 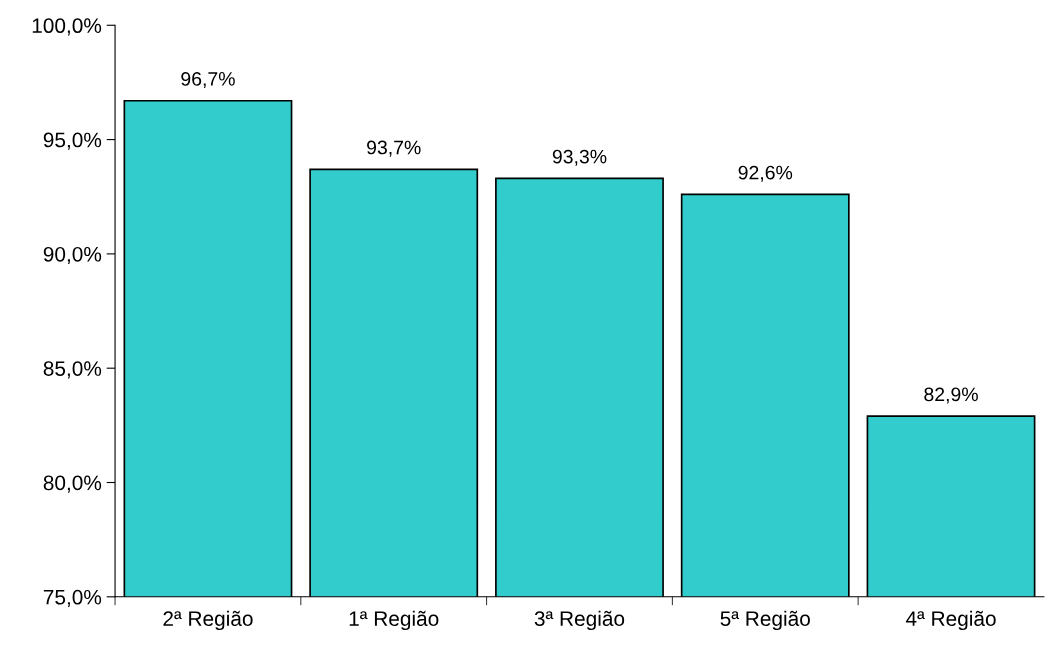 I want to click on x-tick-label: 3ª Região, so click(x=579, y=620).